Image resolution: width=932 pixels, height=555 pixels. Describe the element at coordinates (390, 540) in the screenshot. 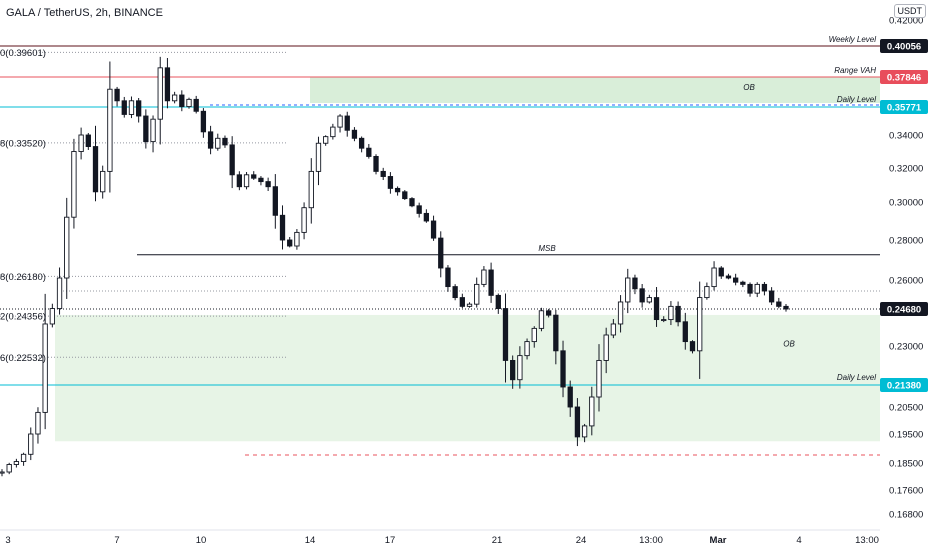

I see `x-tick-label: 17` at that location.